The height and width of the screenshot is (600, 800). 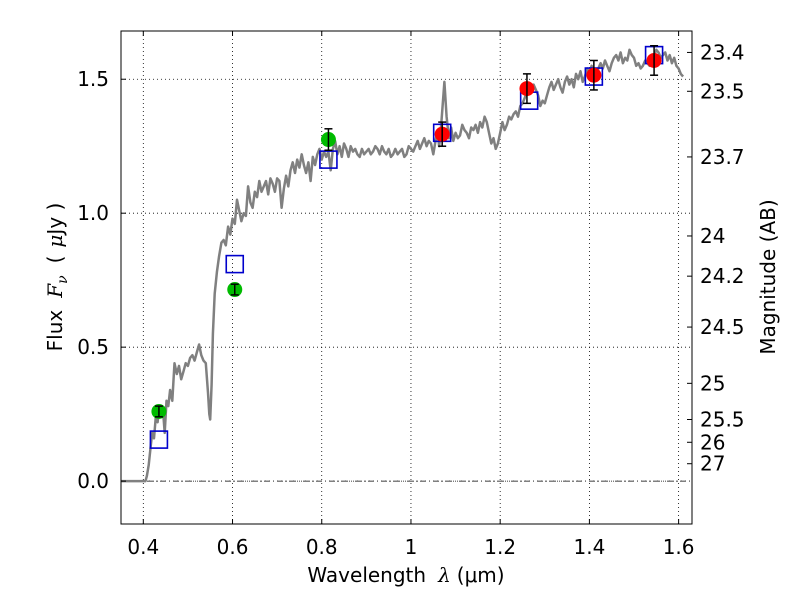 I want to click on x-axis-label-text: Wavelength, so click(x=366, y=575).